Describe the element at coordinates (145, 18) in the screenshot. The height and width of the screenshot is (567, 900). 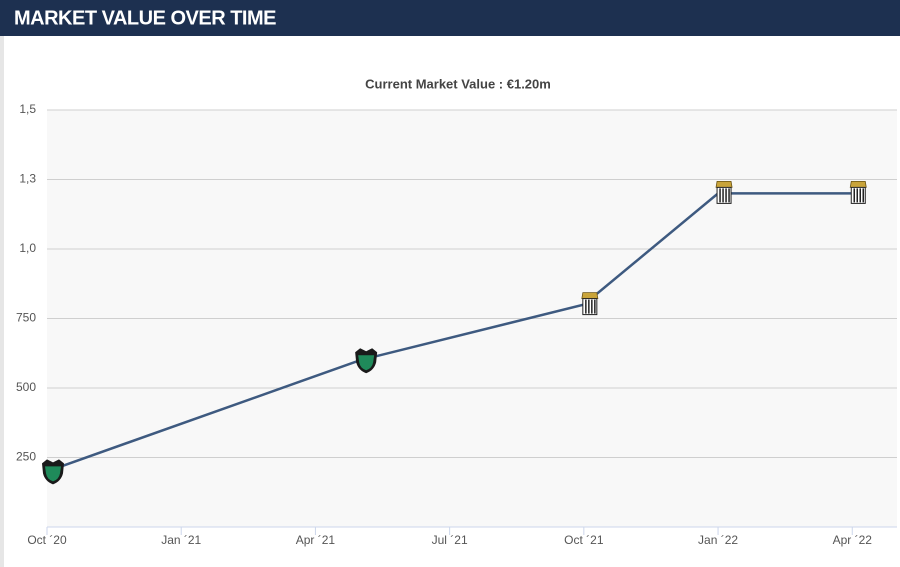
I see `chart-title: MARKET VALUE OVER TIME` at that location.